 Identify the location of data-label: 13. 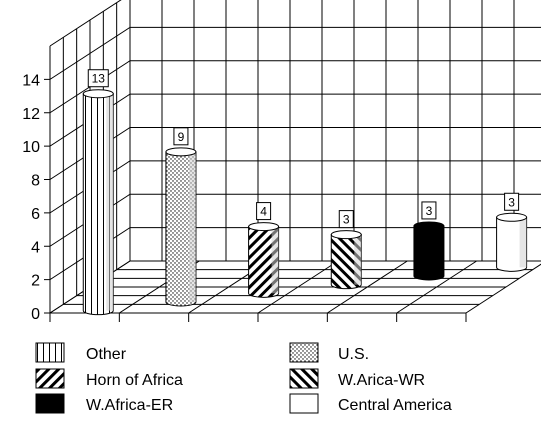
(99, 79).